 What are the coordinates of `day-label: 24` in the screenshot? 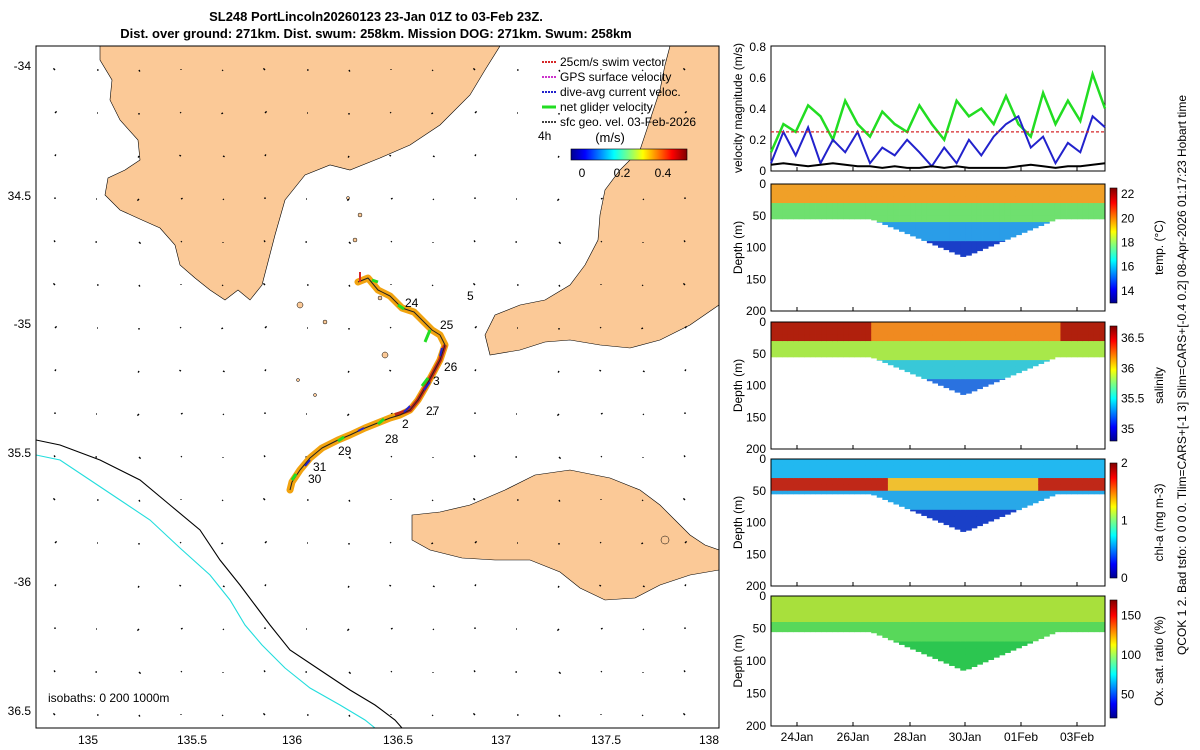 It's located at (412, 303).